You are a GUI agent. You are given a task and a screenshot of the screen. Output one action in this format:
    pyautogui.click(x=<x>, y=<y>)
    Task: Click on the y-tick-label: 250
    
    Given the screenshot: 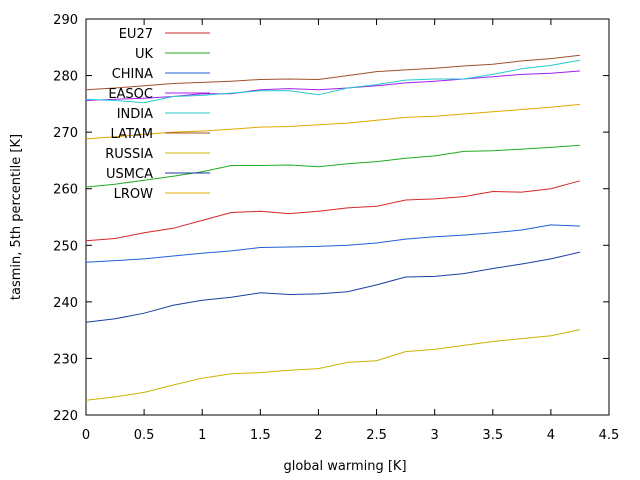 What is the action you would take?
    pyautogui.click(x=65, y=246)
    